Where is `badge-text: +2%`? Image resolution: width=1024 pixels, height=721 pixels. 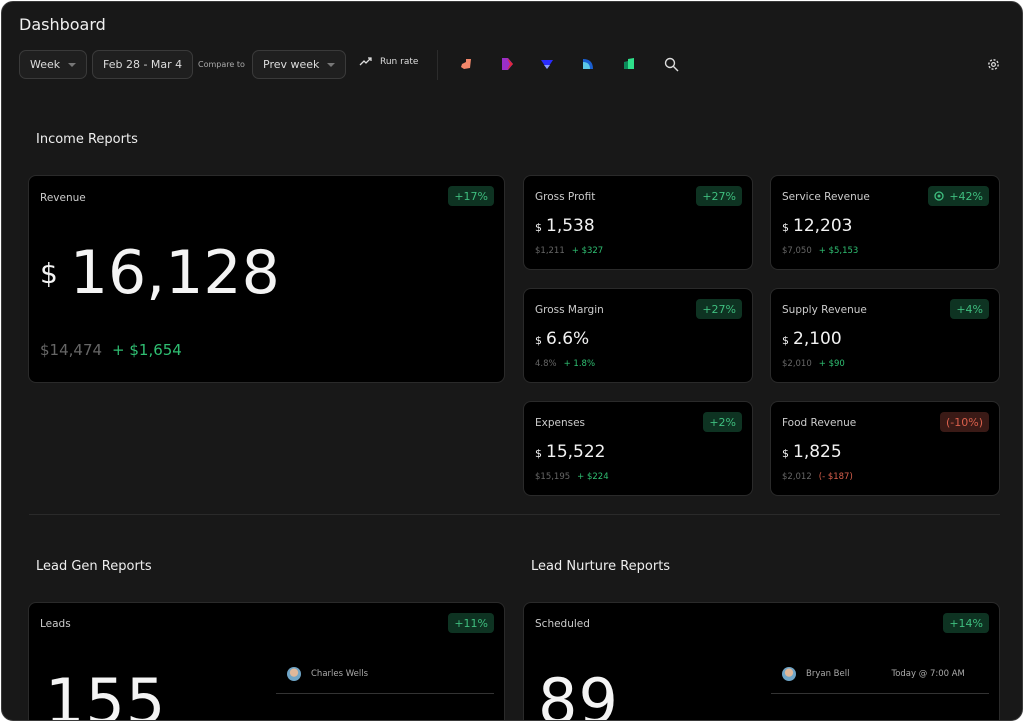 badge-text: +2% is located at coordinates (722, 422).